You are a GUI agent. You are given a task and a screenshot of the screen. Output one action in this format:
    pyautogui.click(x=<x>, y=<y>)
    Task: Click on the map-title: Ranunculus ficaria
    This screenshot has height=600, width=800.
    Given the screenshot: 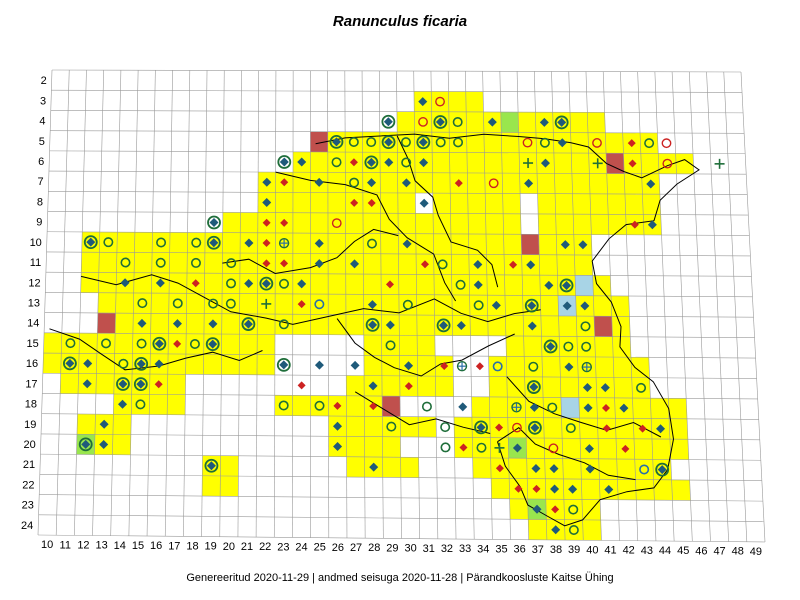 What is the action you would take?
    pyautogui.click(x=400, y=21)
    